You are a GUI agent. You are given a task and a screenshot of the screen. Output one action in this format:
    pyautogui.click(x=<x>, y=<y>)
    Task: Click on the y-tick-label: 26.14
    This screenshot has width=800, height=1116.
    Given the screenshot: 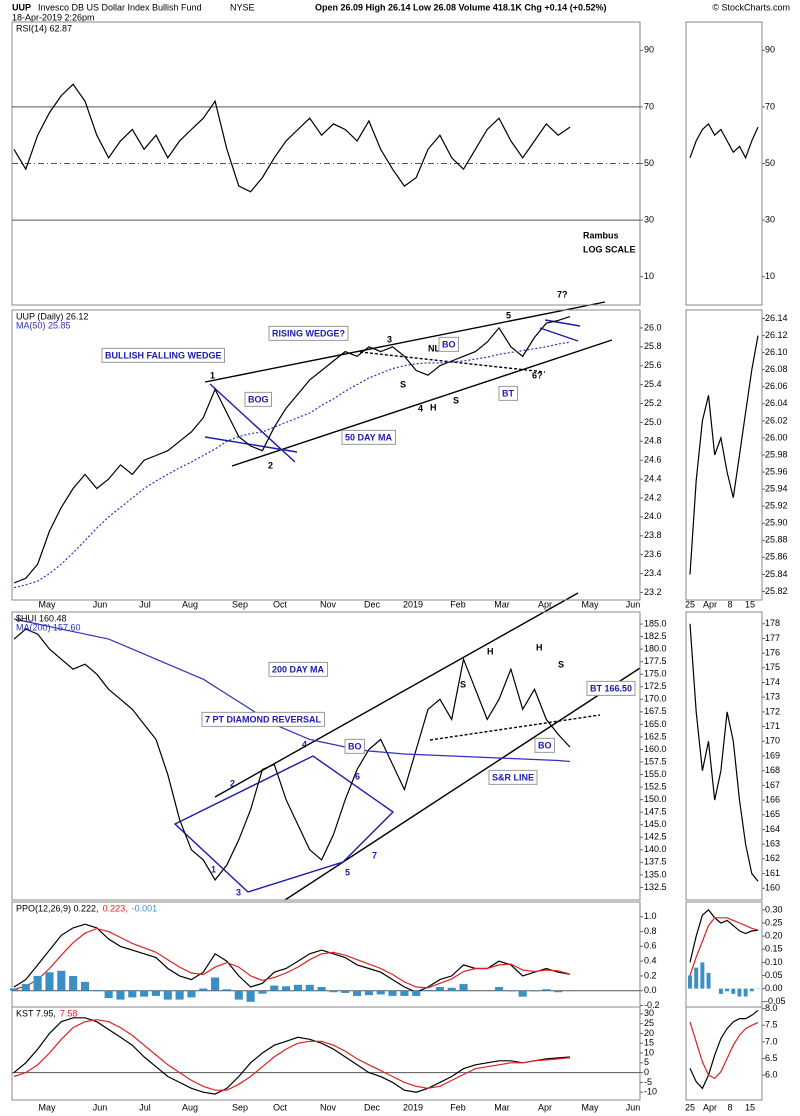 What is the action you would take?
    pyautogui.click(x=776, y=318)
    